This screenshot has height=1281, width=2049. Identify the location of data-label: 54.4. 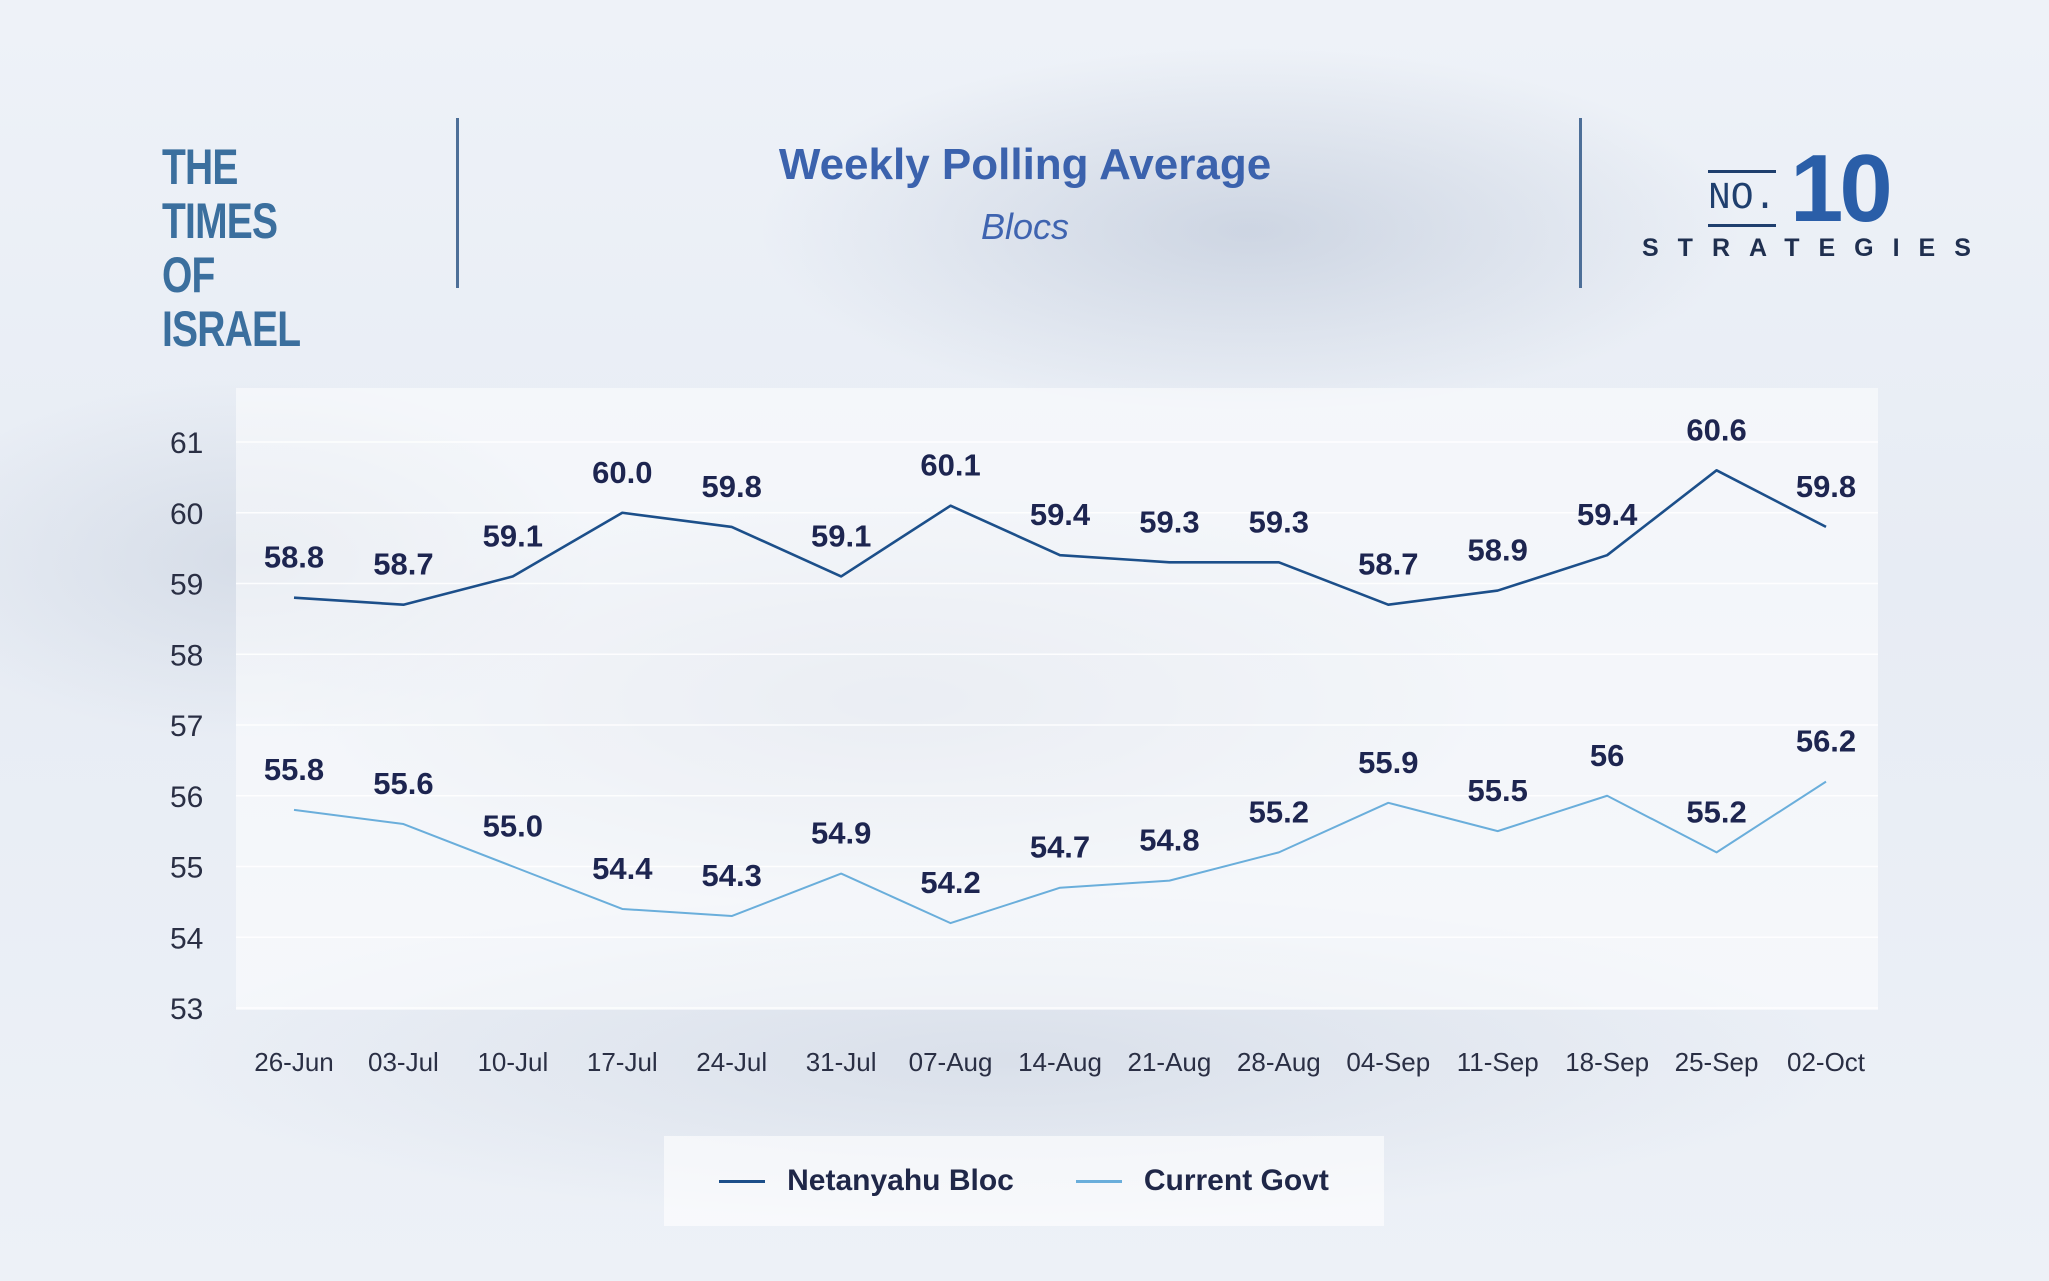
(622, 868).